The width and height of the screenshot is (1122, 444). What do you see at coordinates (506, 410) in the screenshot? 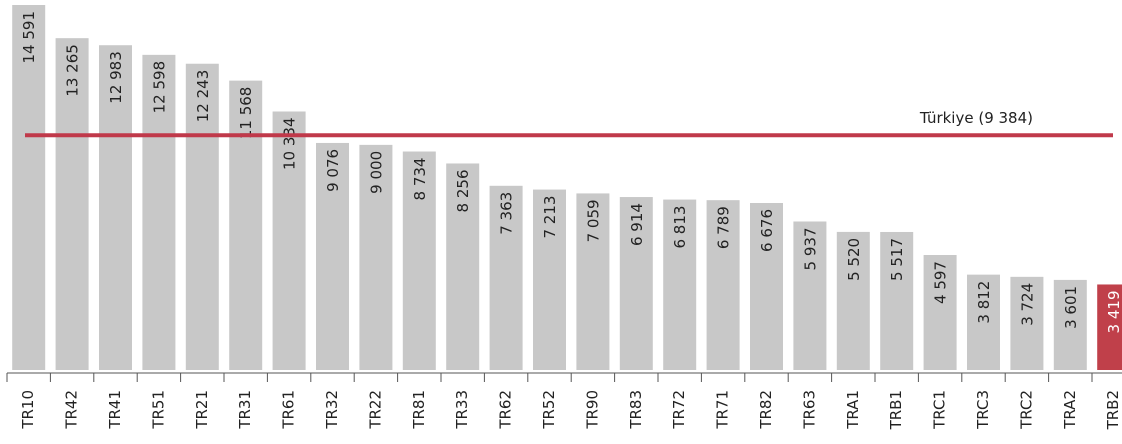
I see `x-tick-label: TR62` at bounding box center [506, 410].